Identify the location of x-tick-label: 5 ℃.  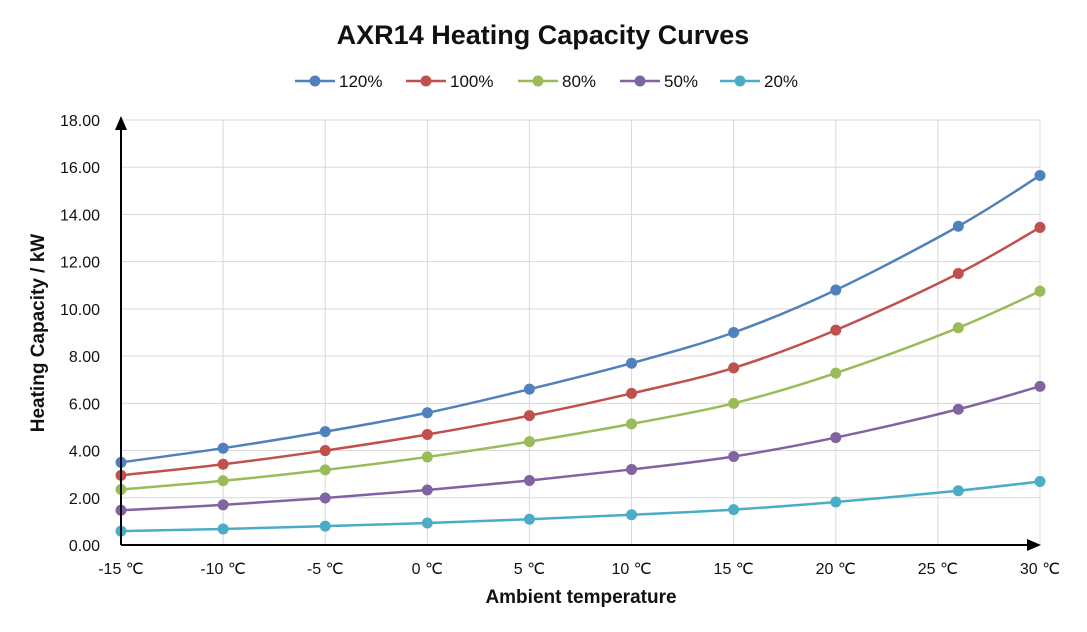
(529, 569).